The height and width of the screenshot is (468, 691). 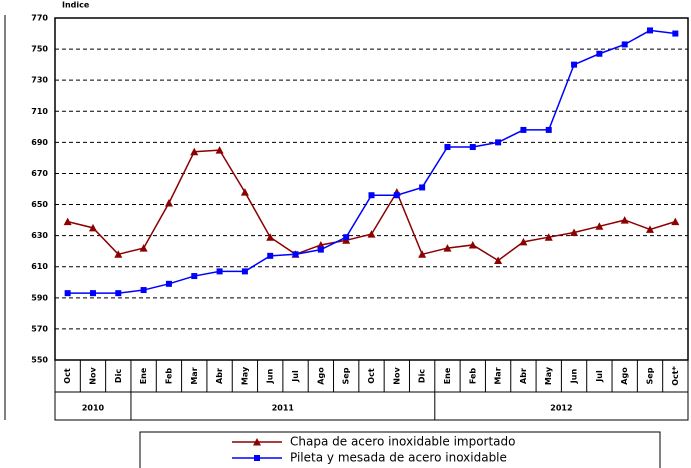 I want to click on category-frame, so click(x=371, y=390).